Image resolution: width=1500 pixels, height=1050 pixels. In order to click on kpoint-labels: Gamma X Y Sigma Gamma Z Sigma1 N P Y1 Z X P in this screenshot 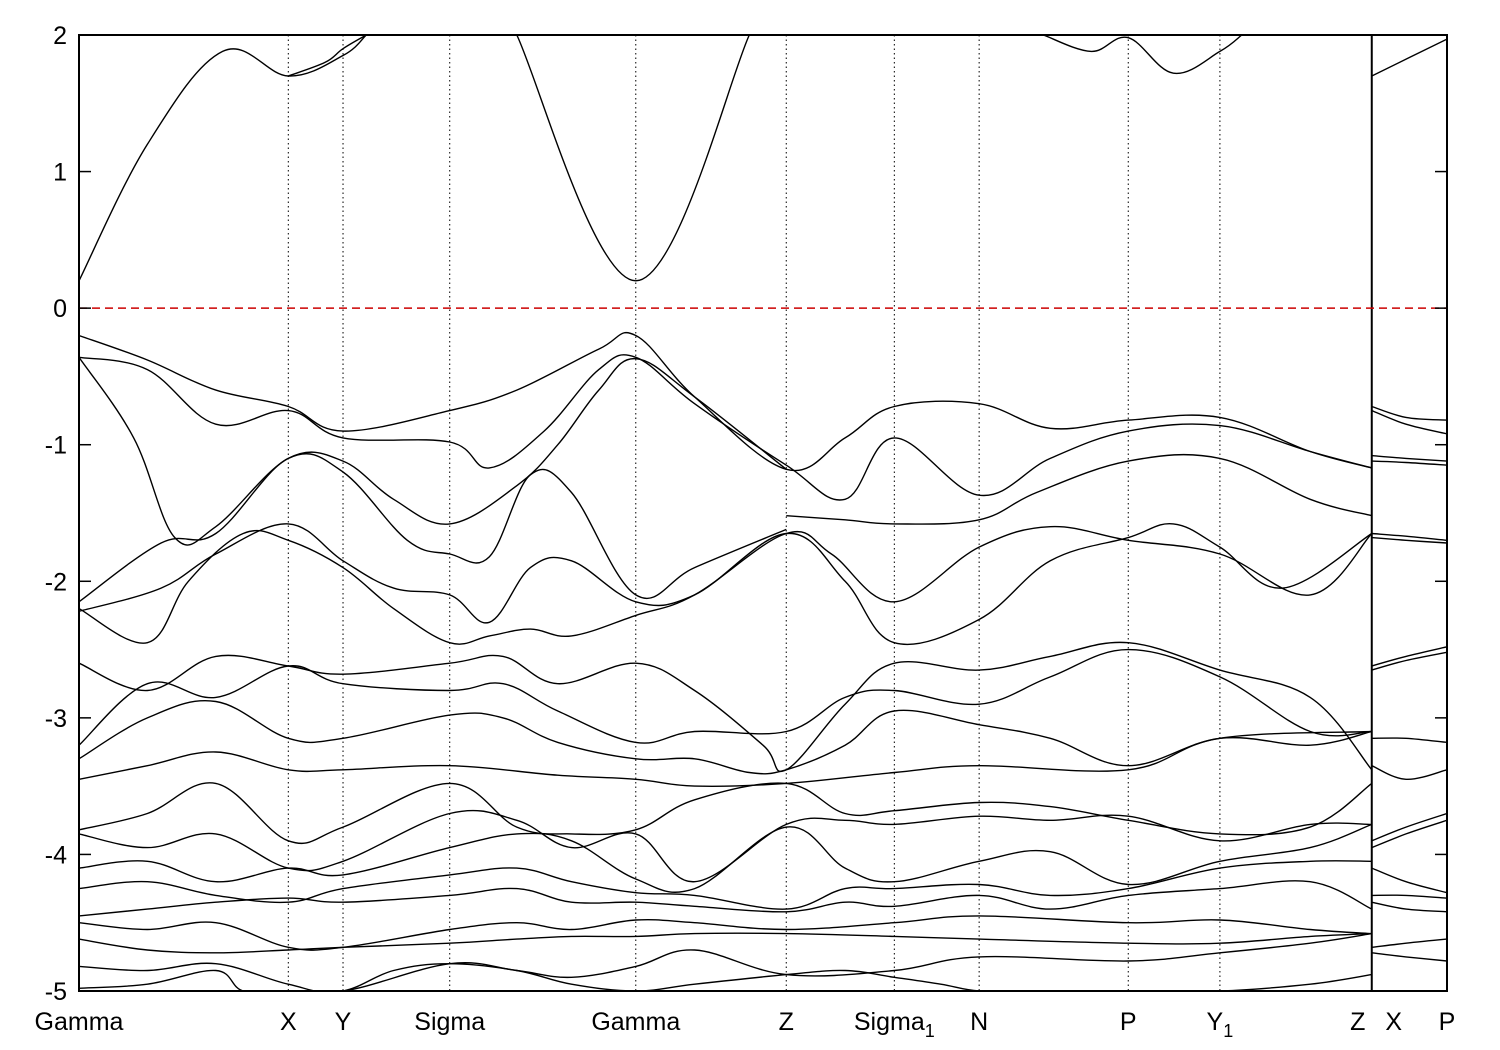, I will do `click(745, 1024)`.